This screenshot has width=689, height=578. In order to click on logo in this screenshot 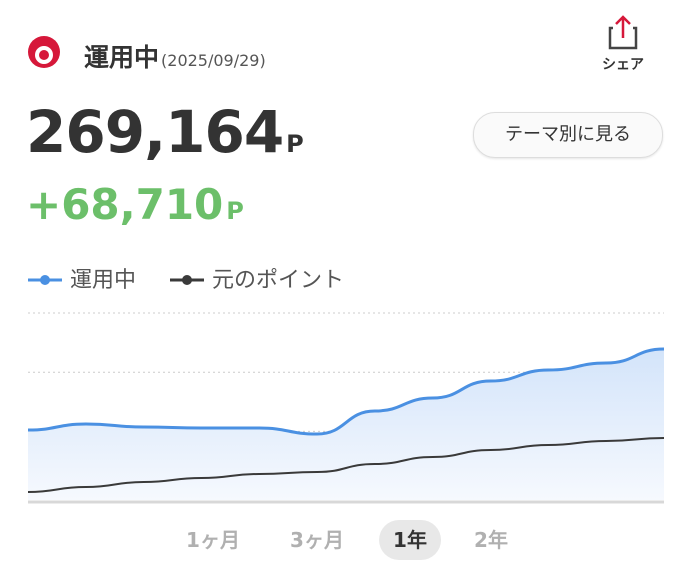, I will do `click(44, 52)`.